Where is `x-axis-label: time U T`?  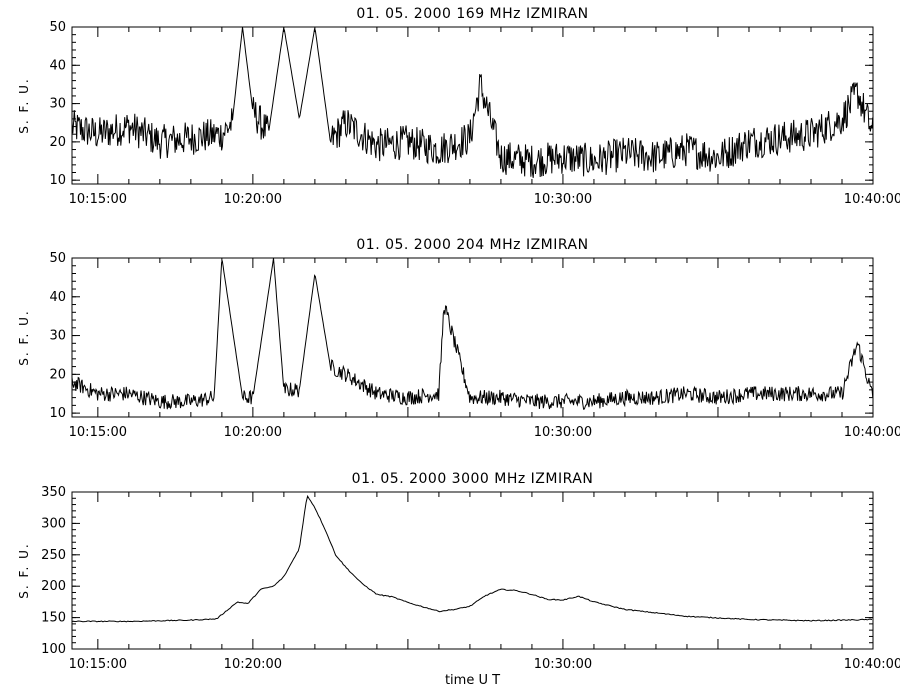 x-axis-label: time U T is located at coordinates (472, 680).